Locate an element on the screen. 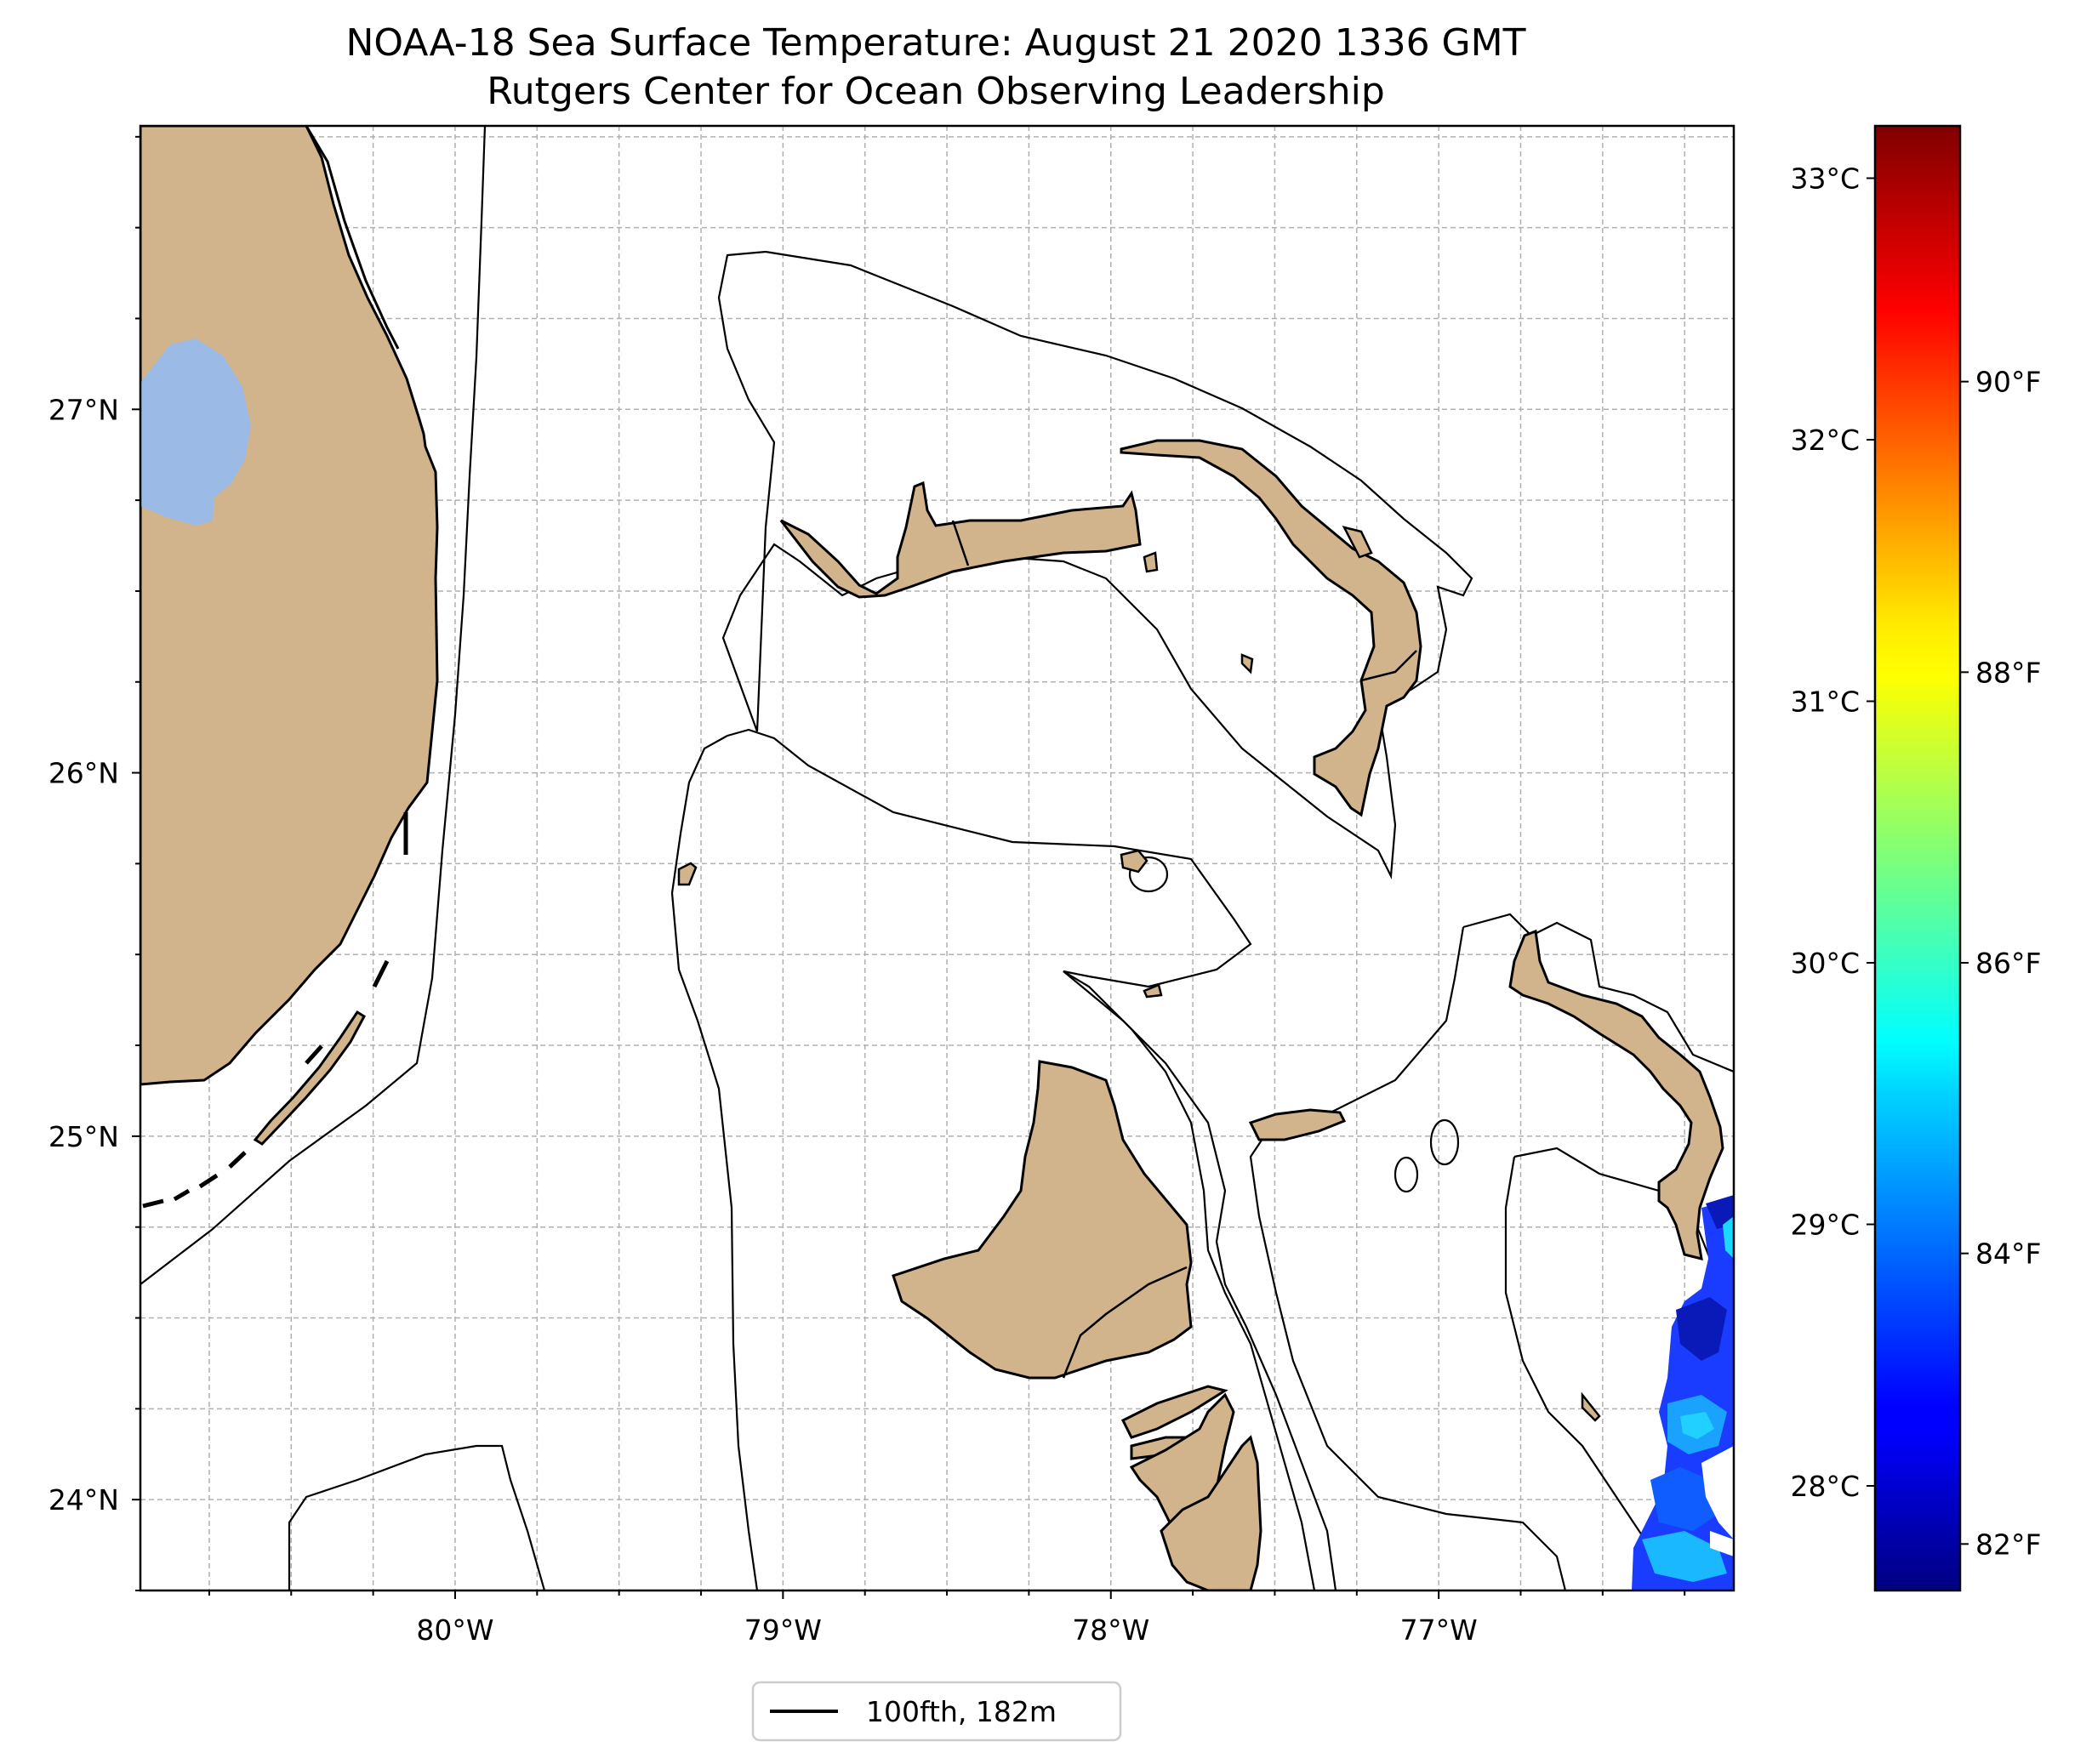  celsius-tick-label: 29°C is located at coordinates (1825, 1225).